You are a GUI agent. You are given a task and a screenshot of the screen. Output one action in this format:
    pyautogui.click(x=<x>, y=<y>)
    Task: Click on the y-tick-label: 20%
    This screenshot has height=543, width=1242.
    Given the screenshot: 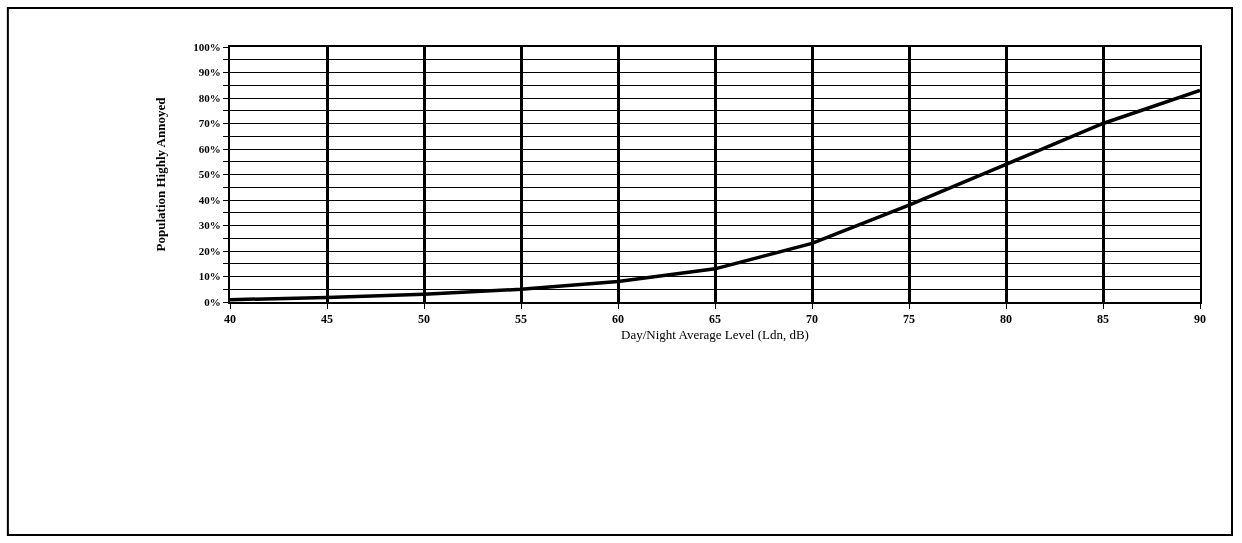 What is the action you would take?
    pyautogui.click(x=209, y=250)
    